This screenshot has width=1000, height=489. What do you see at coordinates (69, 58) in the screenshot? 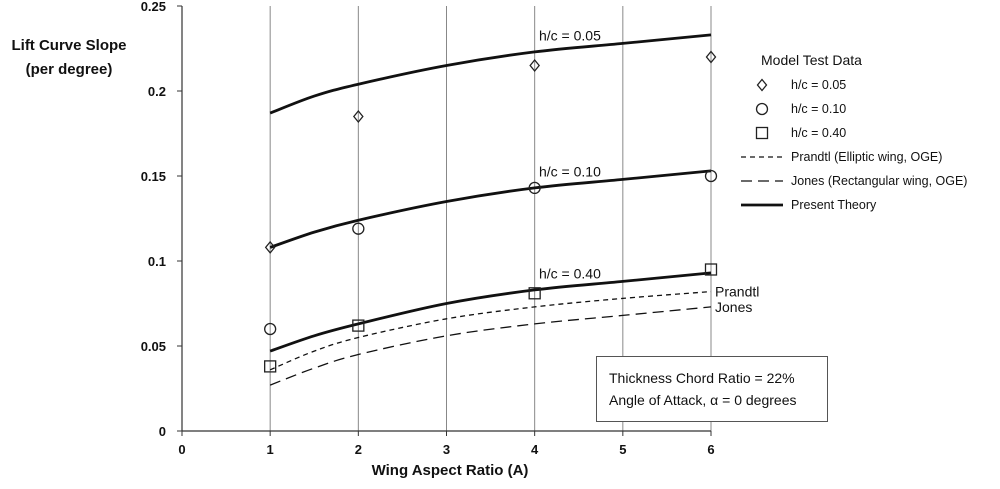
I see `y-axis-label: Lift Curve Slope (per degree)` at bounding box center [69, 58].